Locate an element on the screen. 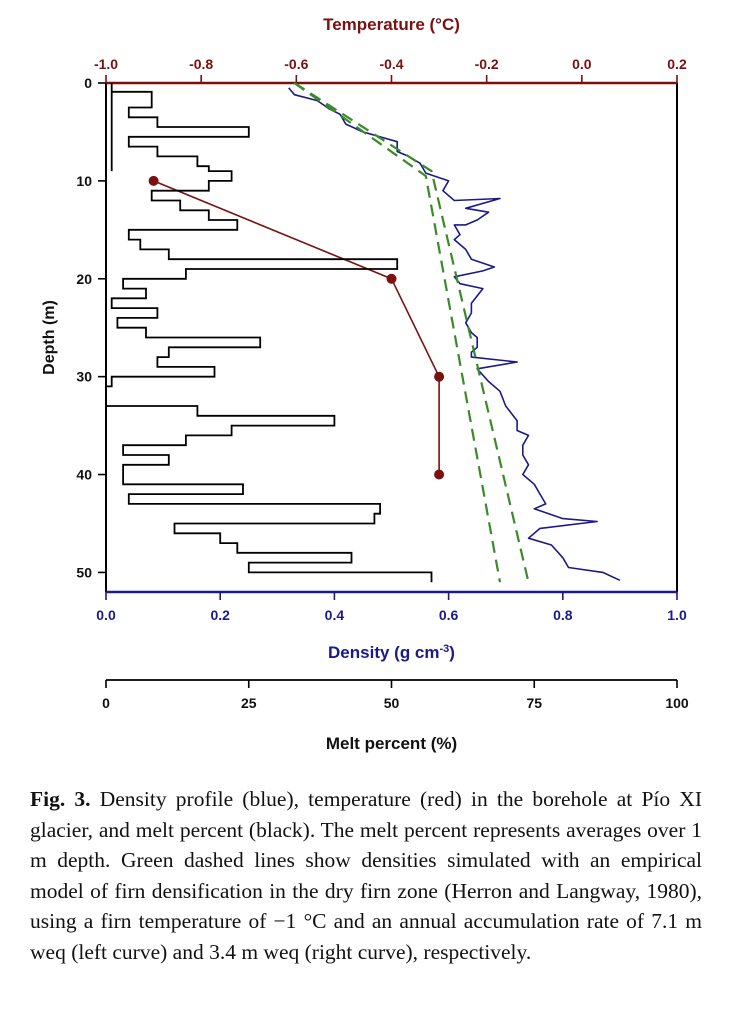  temperature-tick-label: -0.4 is located at coordinates (391, 64).